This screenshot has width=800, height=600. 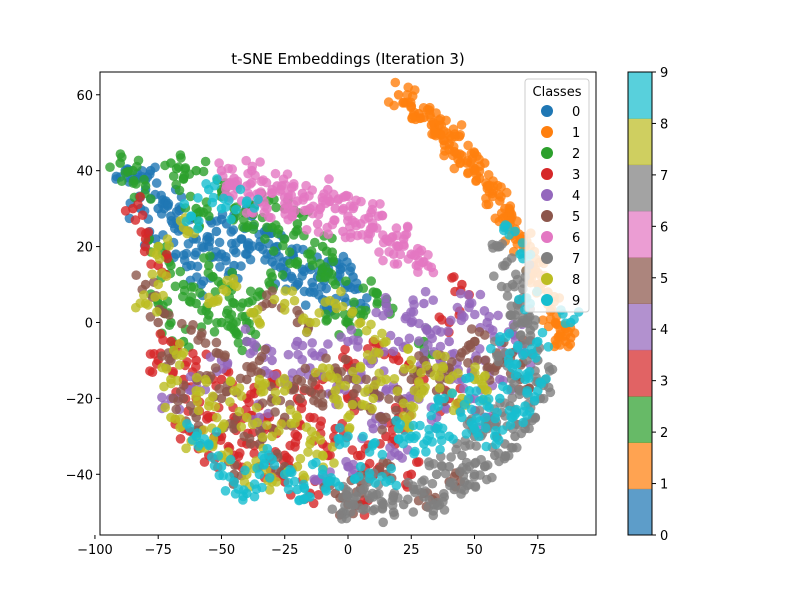 What do you see at coordinates (664, 485) in the screenshot?
I see `colorbar-tick-label: 1` at bounding box center [664, 485].